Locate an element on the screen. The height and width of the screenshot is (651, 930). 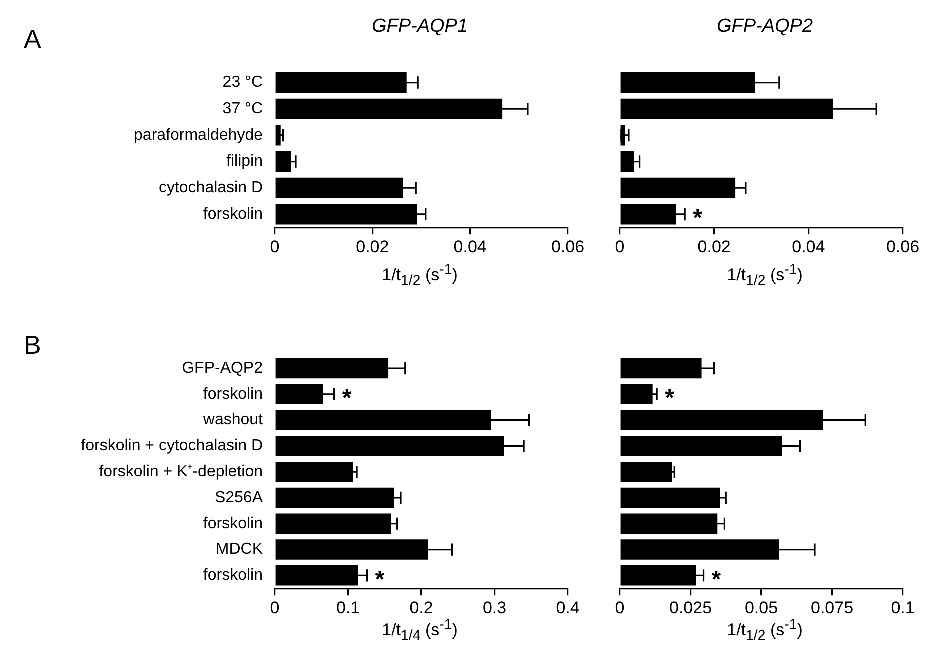
y-tick-label: MDCK is located at coordinates (240, 549).